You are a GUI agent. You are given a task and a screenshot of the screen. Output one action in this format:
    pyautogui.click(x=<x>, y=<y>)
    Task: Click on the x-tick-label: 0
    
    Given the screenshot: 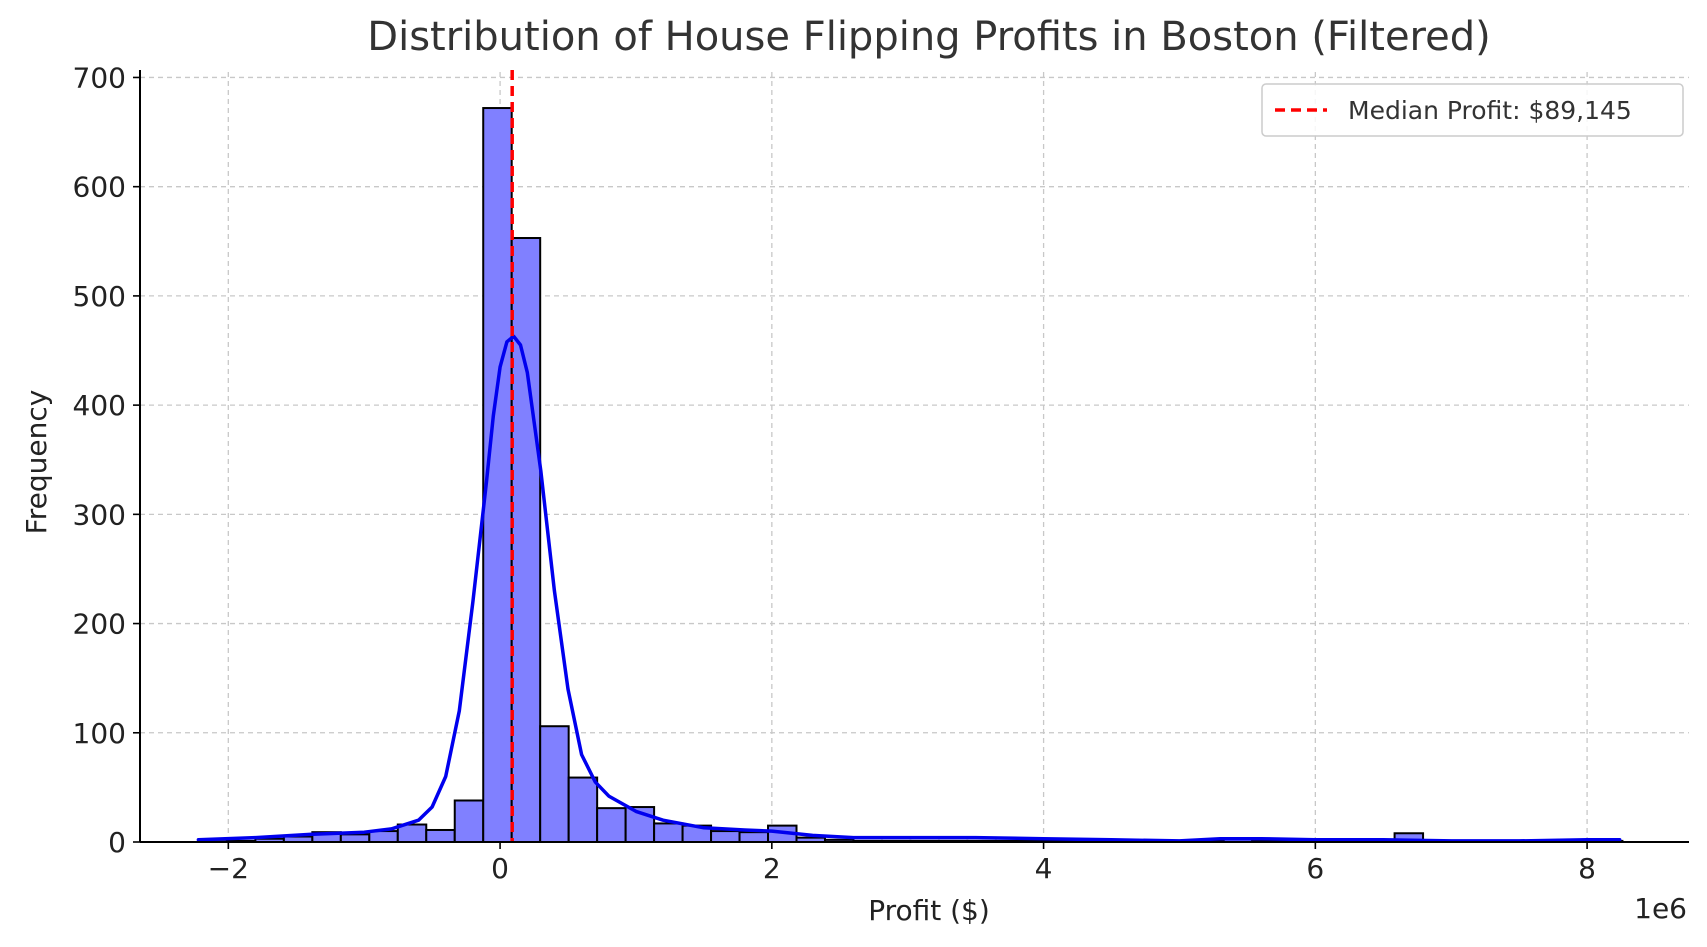 What is the action you would take?
    pyautogui.click(x=500, y=868)
    